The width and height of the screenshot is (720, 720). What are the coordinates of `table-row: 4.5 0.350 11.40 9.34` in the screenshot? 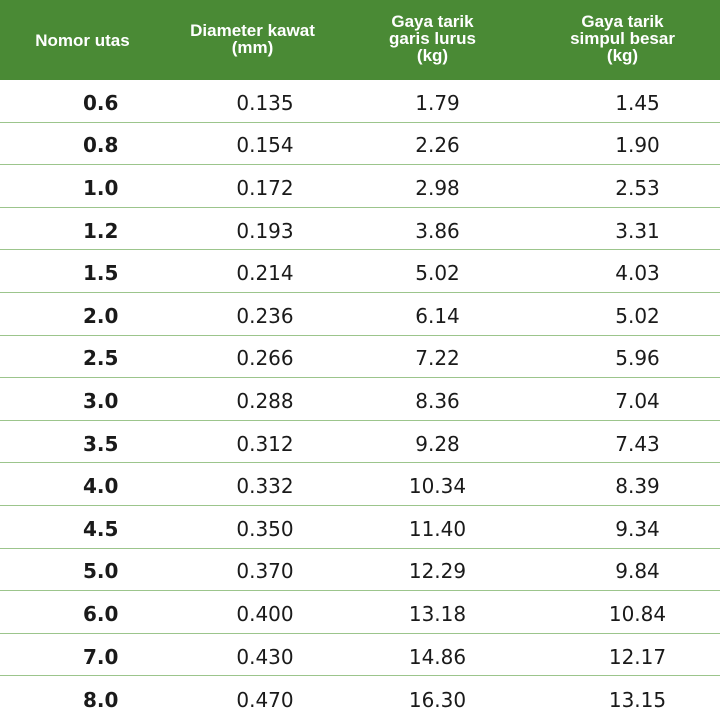 It's located at (360, 527).